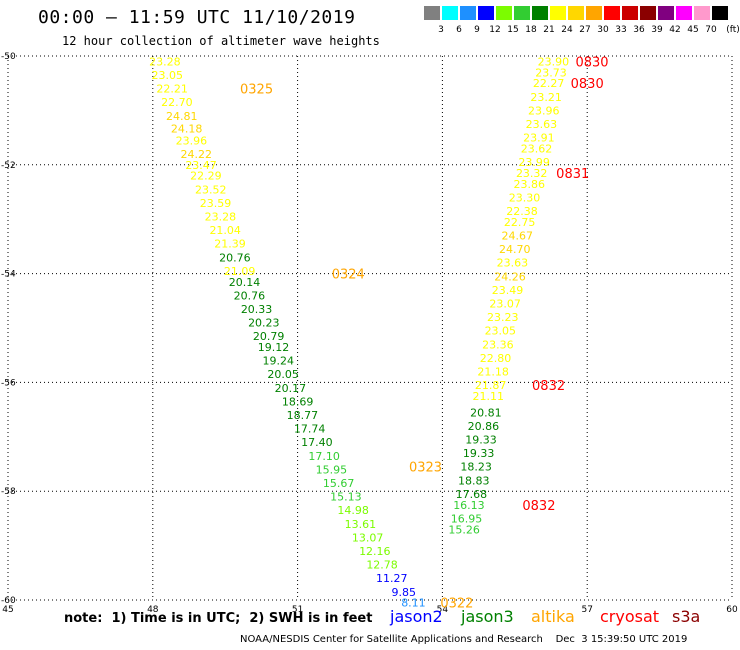 The width and height of the screenshot is (740, 650). Describe the element at coordinates (567, 30) in the screenshot. I see `legend-tick-label: 24` at that location.